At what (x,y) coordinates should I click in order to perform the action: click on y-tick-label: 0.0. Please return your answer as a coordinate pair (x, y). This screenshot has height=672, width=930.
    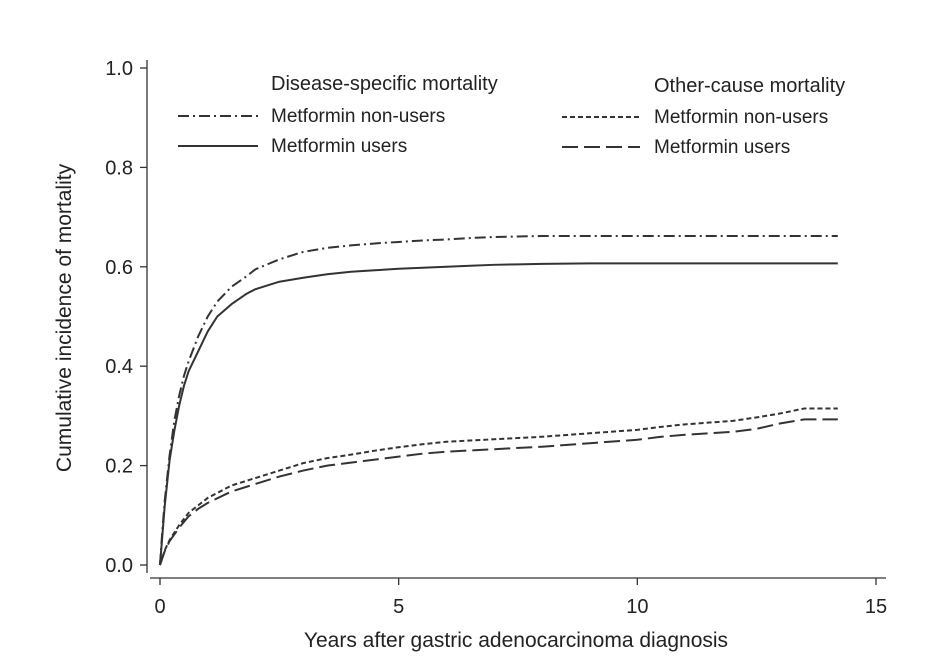
    Looking at the image, I should click on (119, 566).